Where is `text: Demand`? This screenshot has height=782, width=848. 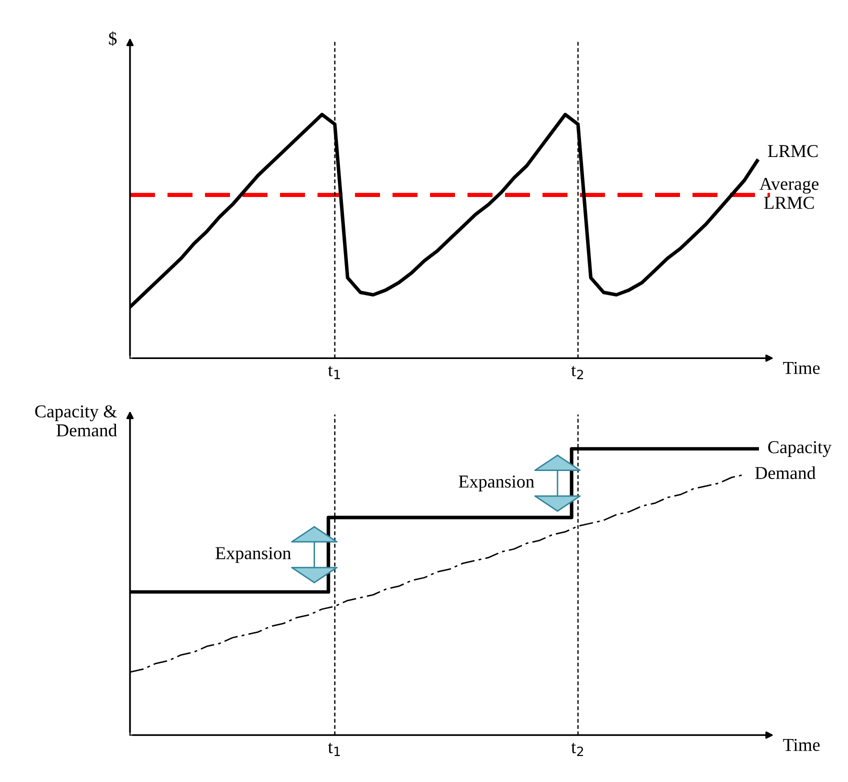 text: Demand is located at coordinates (785, 473).